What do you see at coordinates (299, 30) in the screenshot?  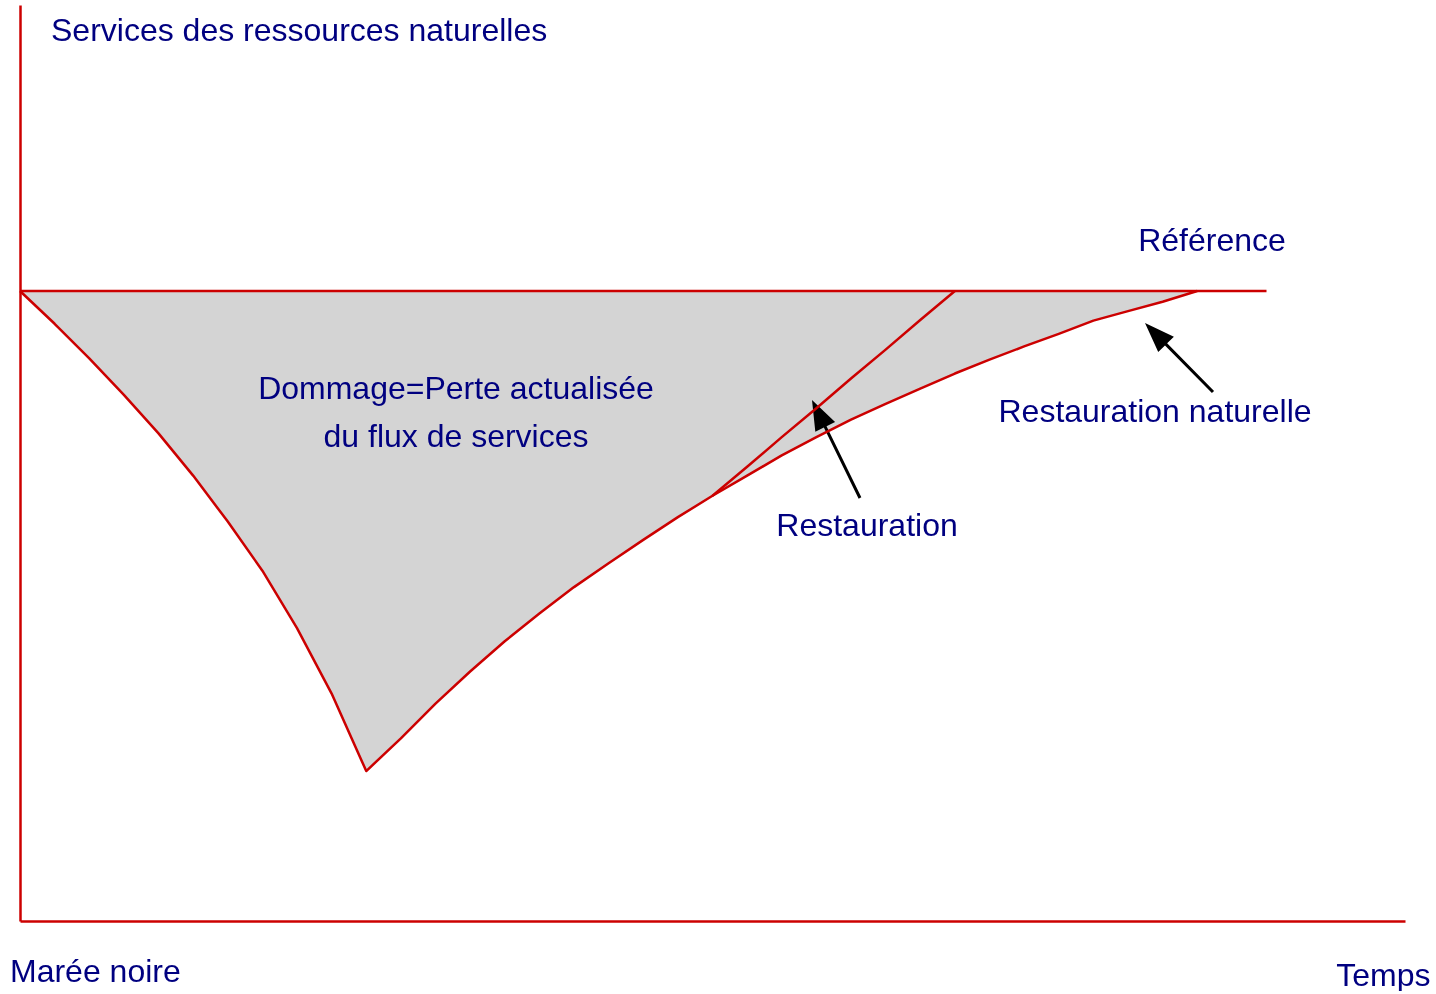 I see `text: Services des ressources naturelles` at bounding box center [299, 30].